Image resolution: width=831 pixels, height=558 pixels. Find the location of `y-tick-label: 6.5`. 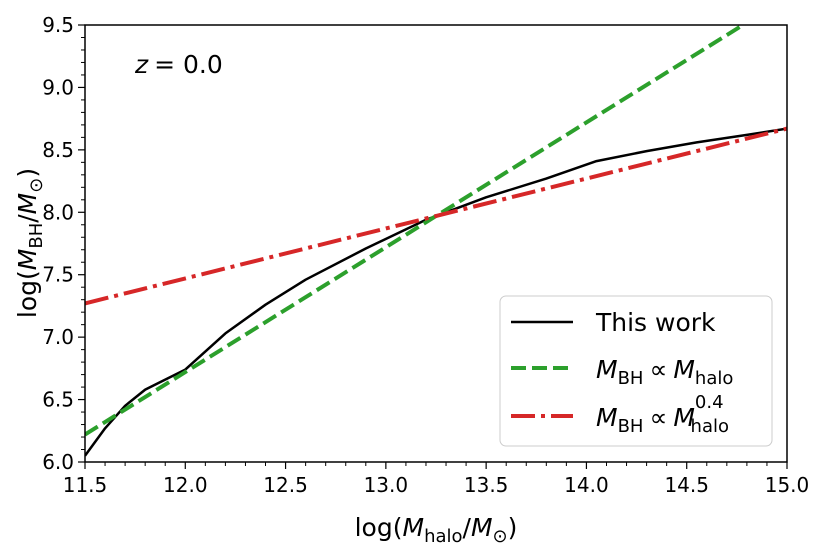

y-tick-label: 6.5 is located at coordinates (58, 400).